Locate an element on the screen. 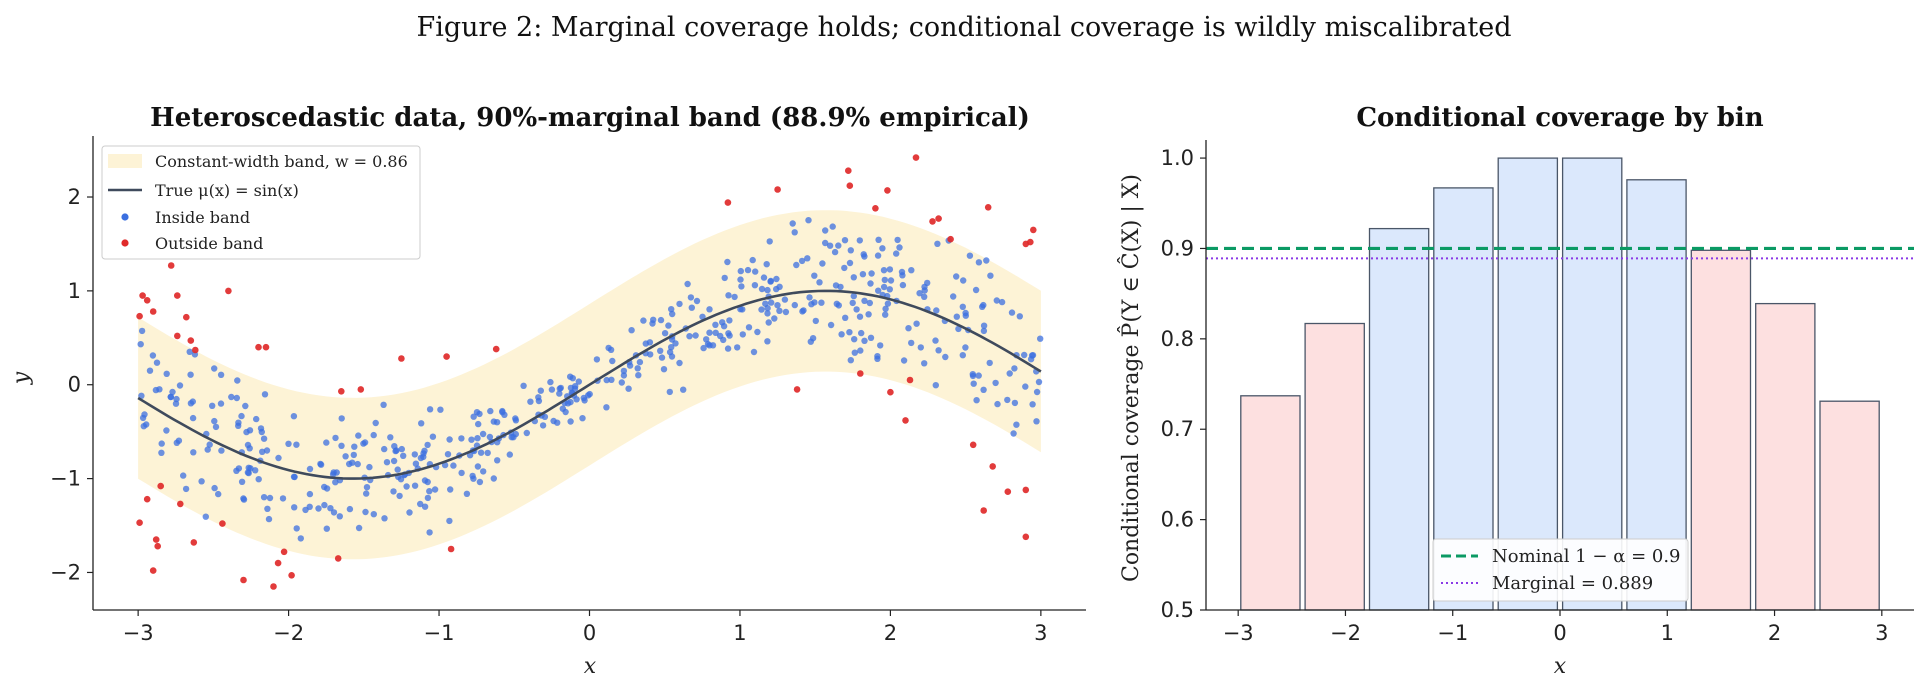 The image size is (1928, 691). y-tick-label: 0.5 is located at coordinates (1177, 610).